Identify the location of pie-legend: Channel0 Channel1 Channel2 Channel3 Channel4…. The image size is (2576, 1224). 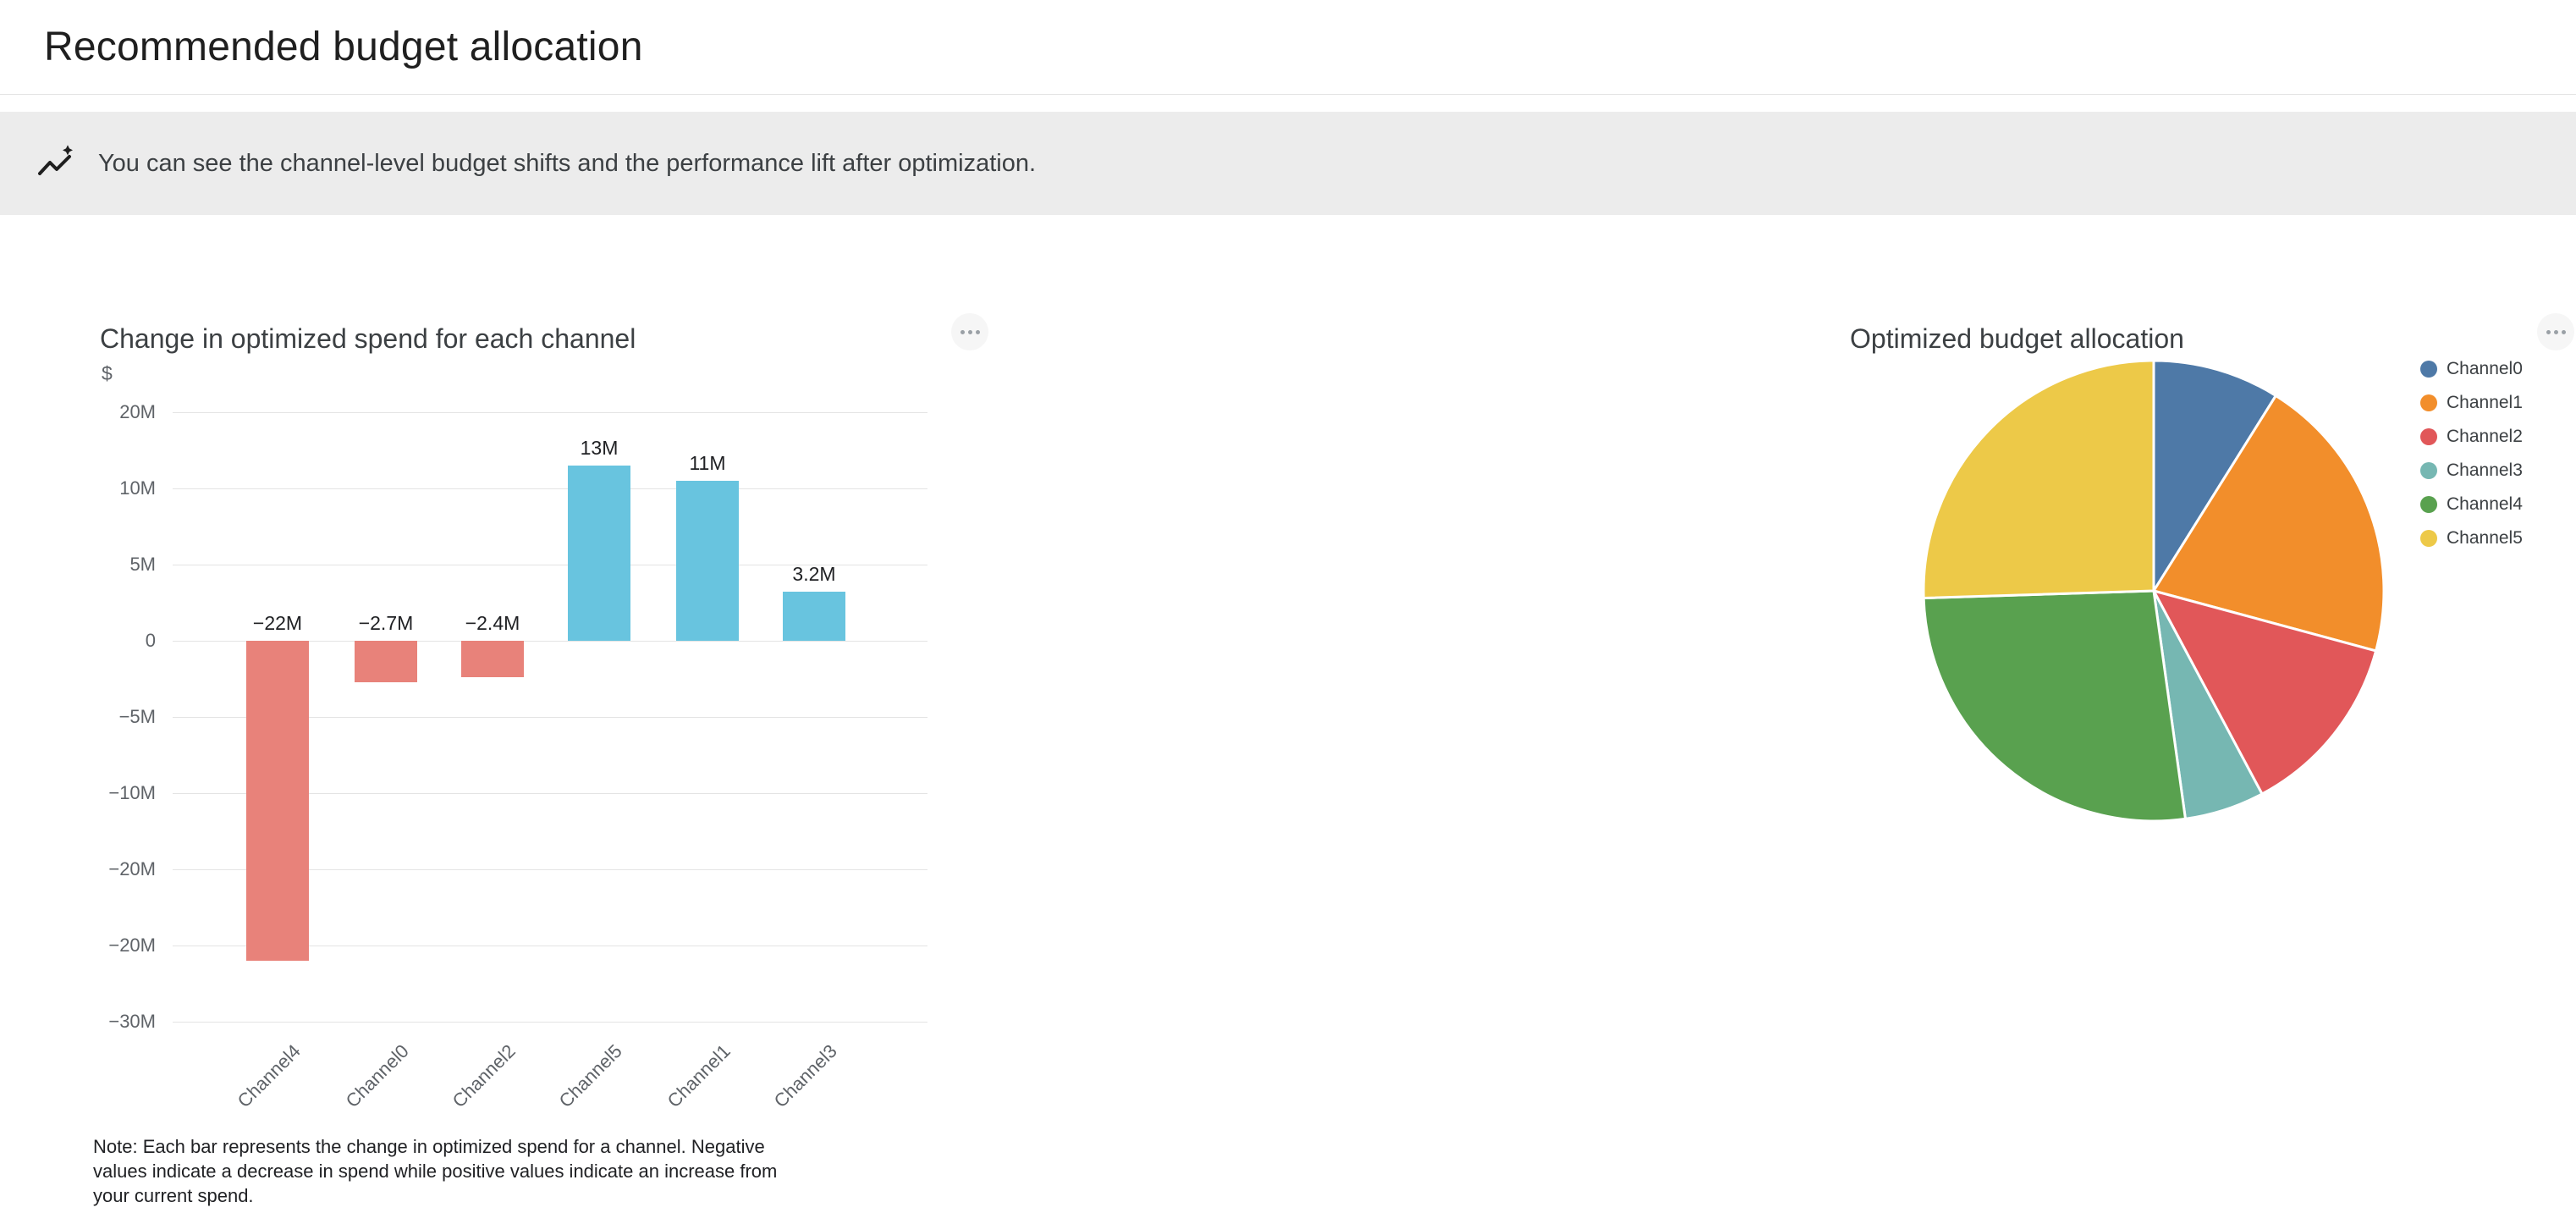
(2471, 460).